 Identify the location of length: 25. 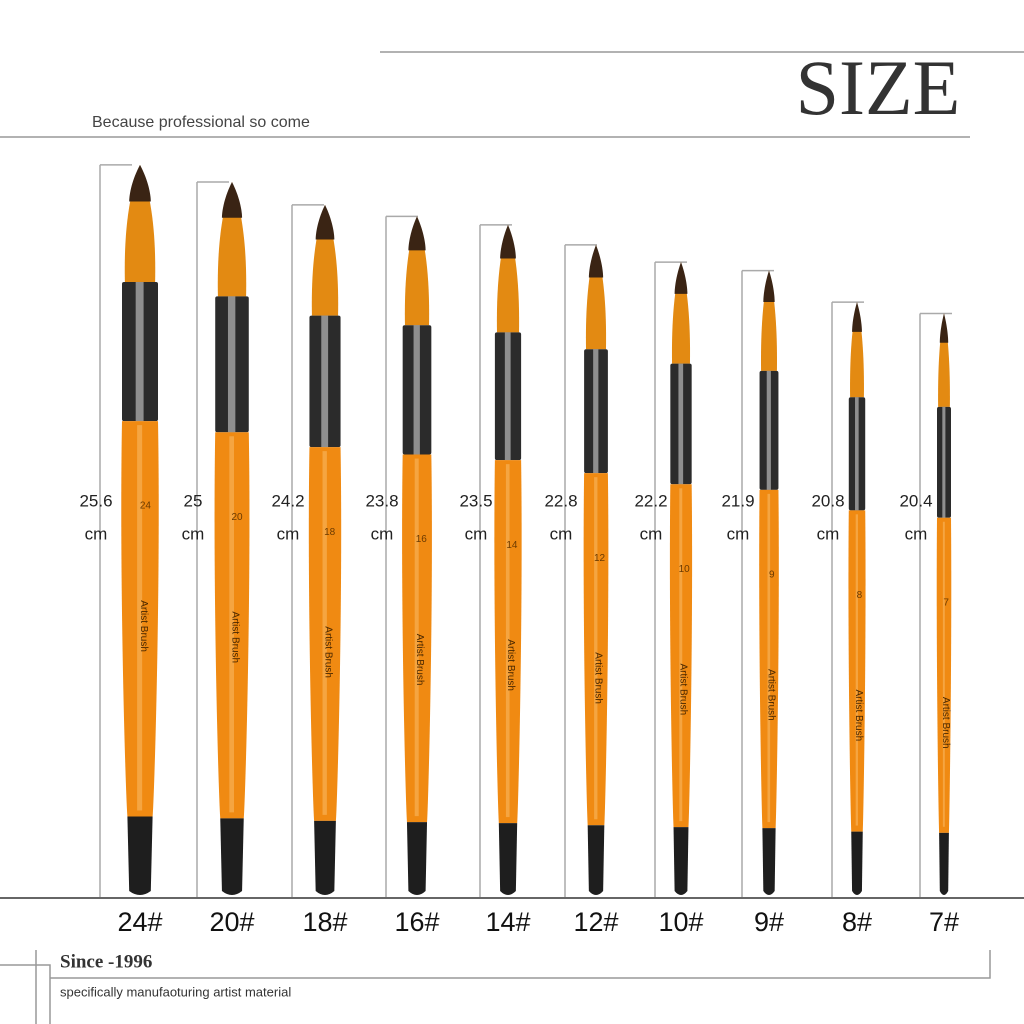
(193, 500).